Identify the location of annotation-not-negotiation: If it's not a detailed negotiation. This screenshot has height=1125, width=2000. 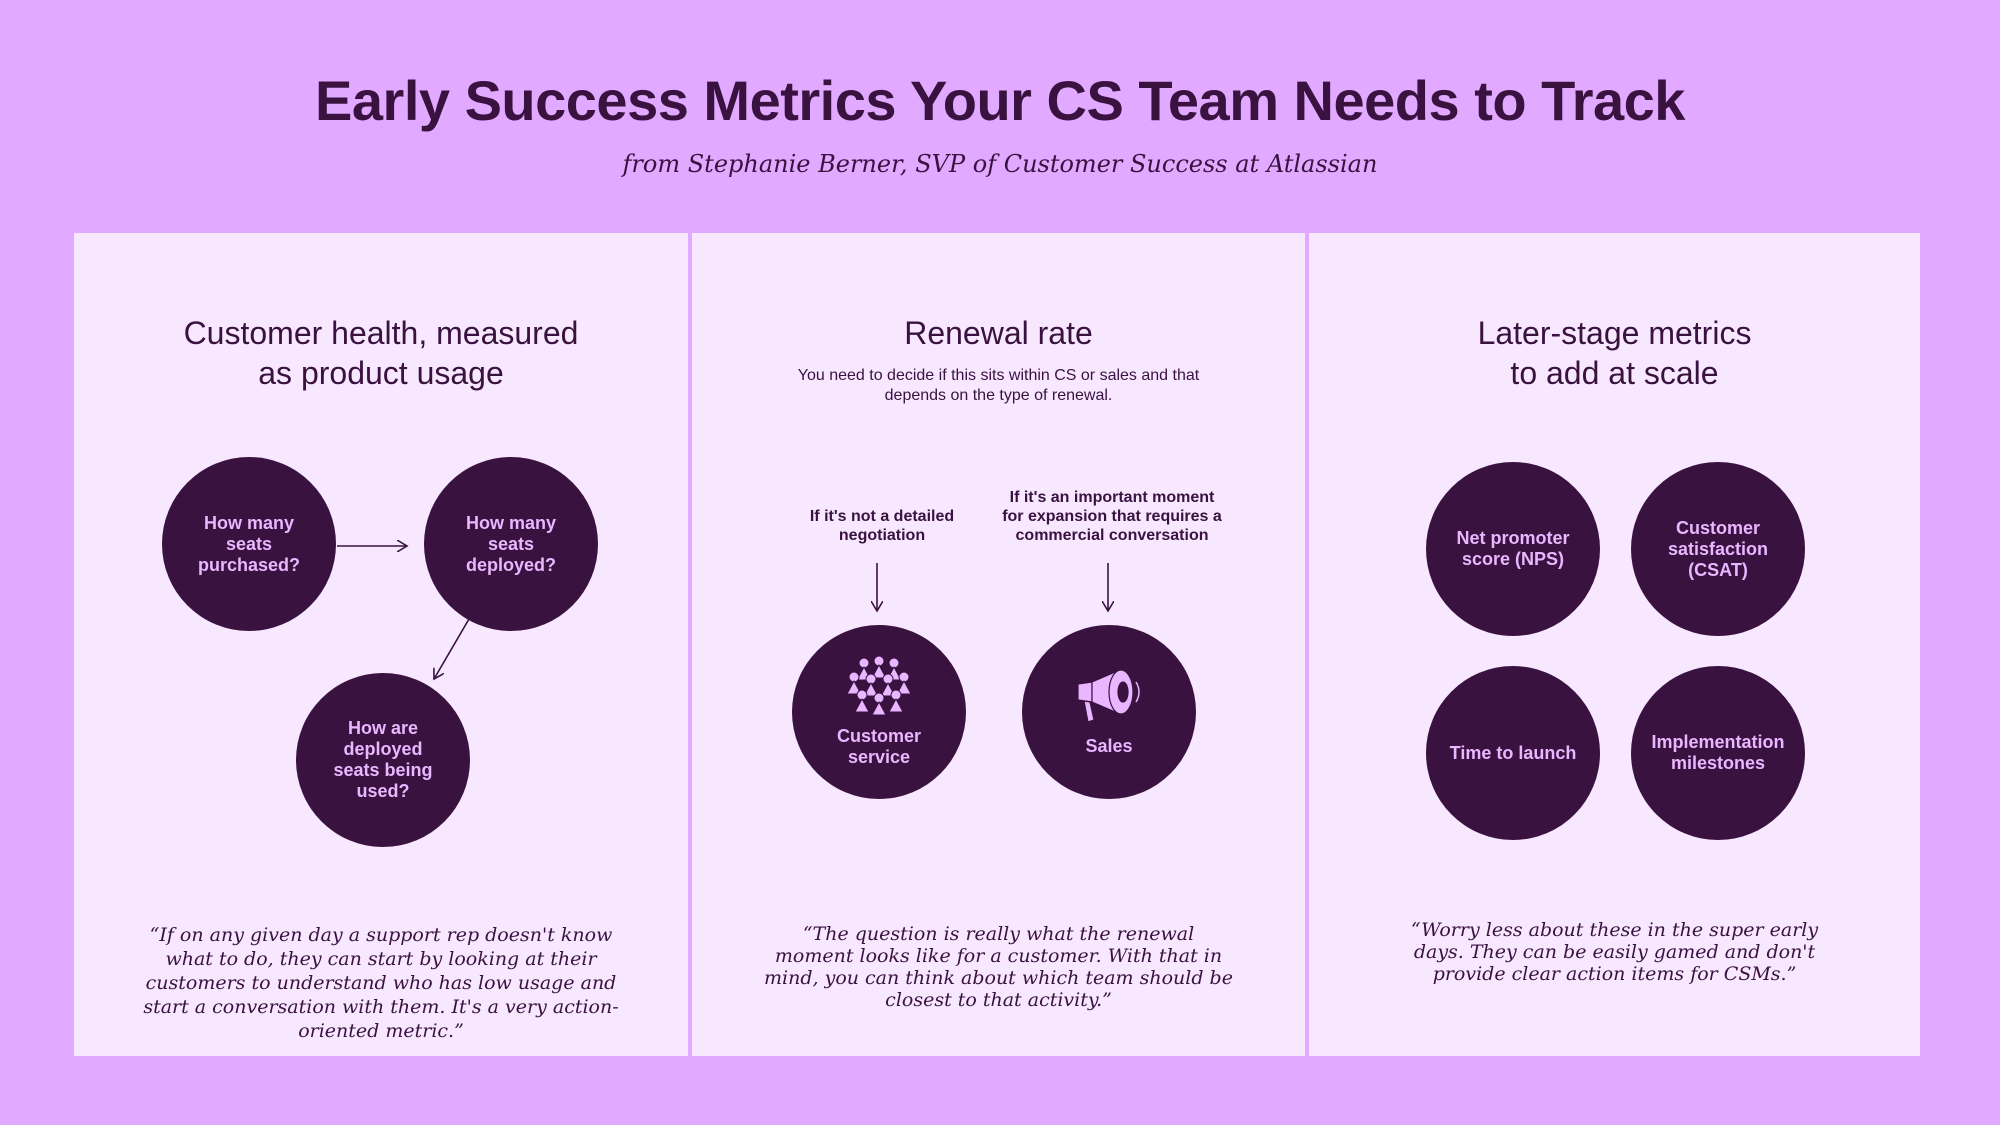
(882, 526).